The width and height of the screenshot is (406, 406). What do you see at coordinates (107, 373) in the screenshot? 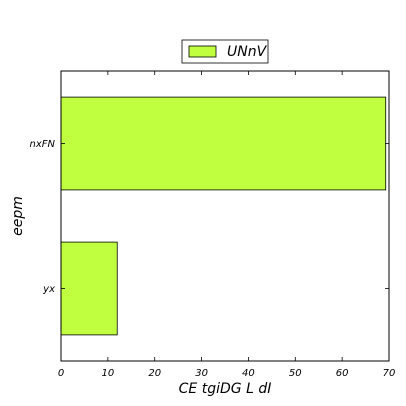
I see `x-tick-label: 10` at bounding box center [107, 373].